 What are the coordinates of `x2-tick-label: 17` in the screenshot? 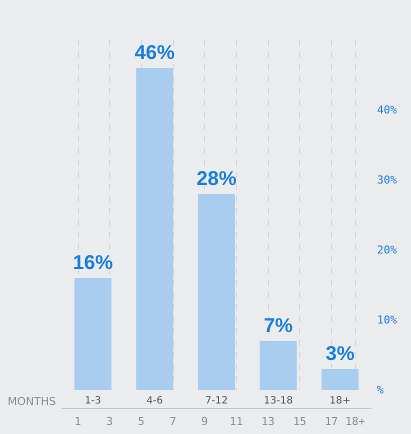 It's located at (331, 421).